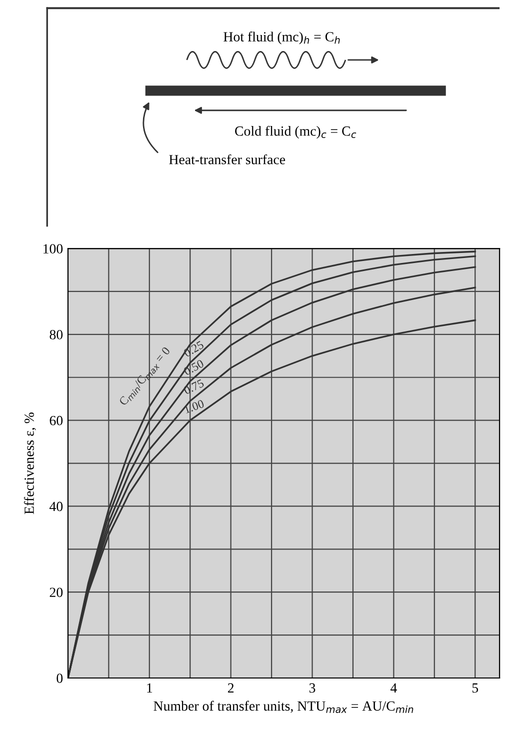 This screenshot has height=731, width=515. Describe the element at coordinates (393, 687) in the screenshot. I see `x-tick-label: 4` at that location.